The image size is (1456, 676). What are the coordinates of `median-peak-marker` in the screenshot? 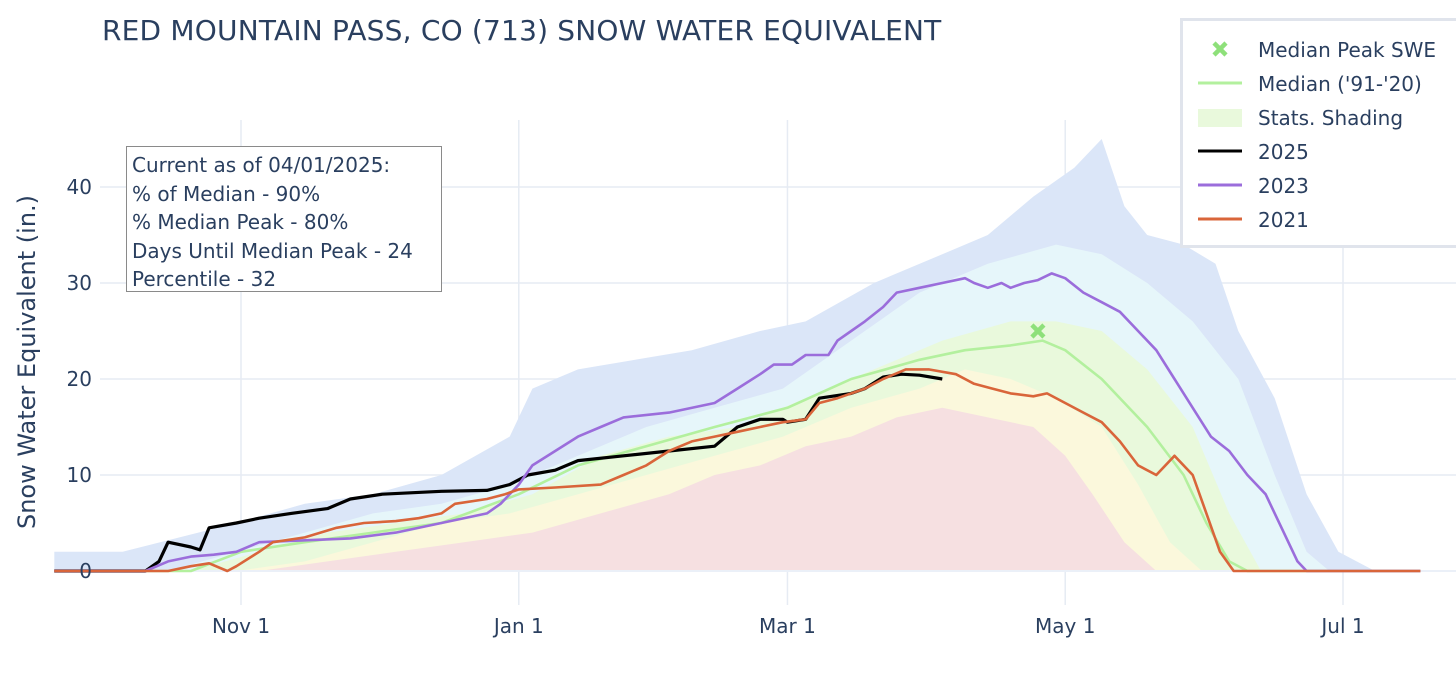 It's located at (1038, 331).